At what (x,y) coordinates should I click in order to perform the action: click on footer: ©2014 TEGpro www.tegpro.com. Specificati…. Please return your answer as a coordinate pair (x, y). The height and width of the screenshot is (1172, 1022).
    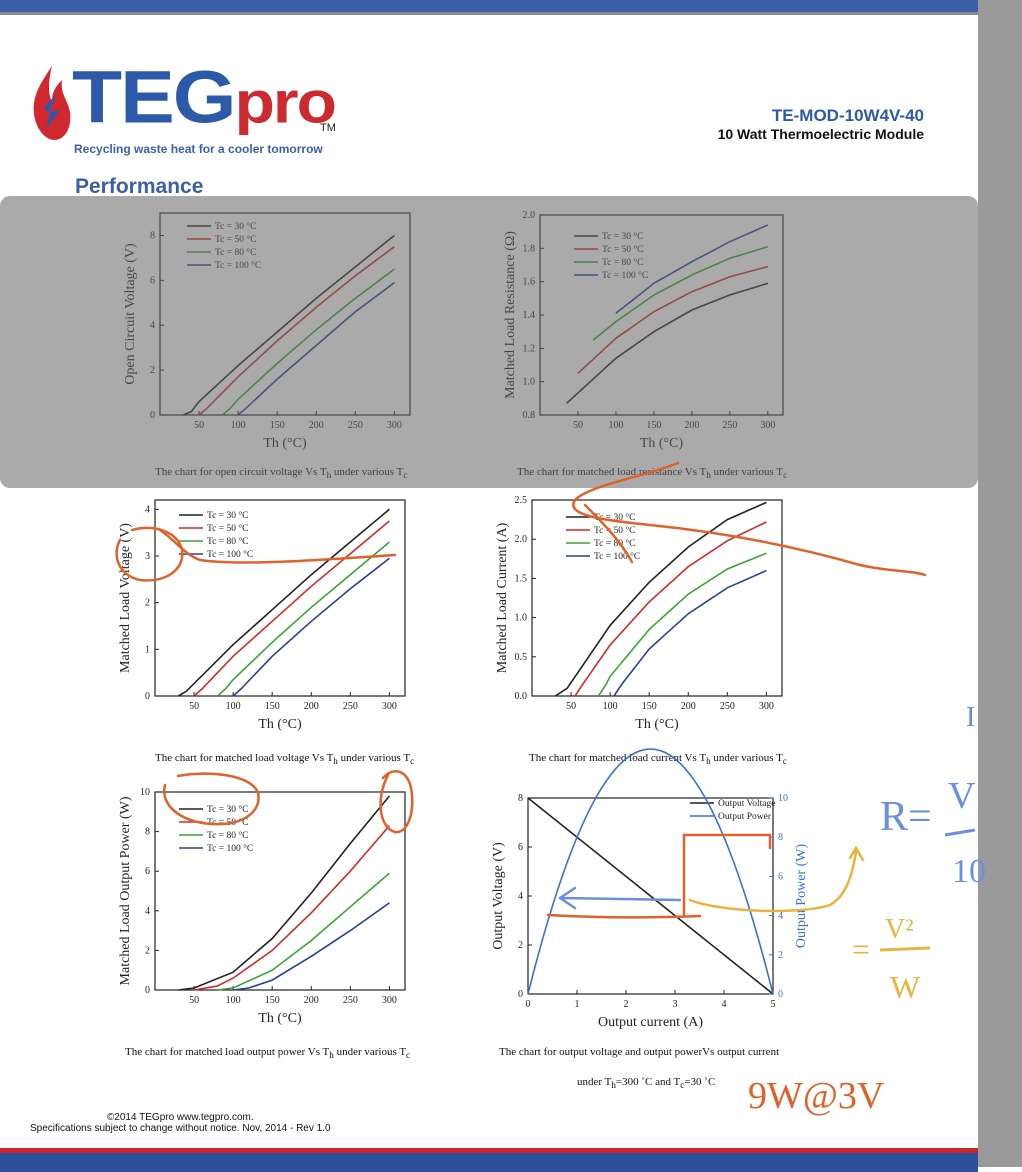
    Looking at the image, I should click on (180, 1123).